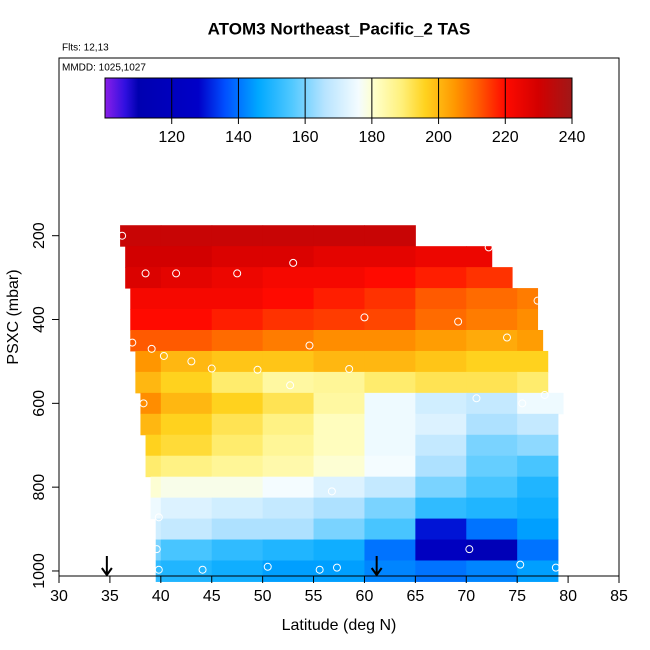 The height and width of the screenshot is (650, 650). What do you see at coordinates (110, 596) in the screenshot?
I see `x-tick-label: 35` at bounding box center [110, 596].